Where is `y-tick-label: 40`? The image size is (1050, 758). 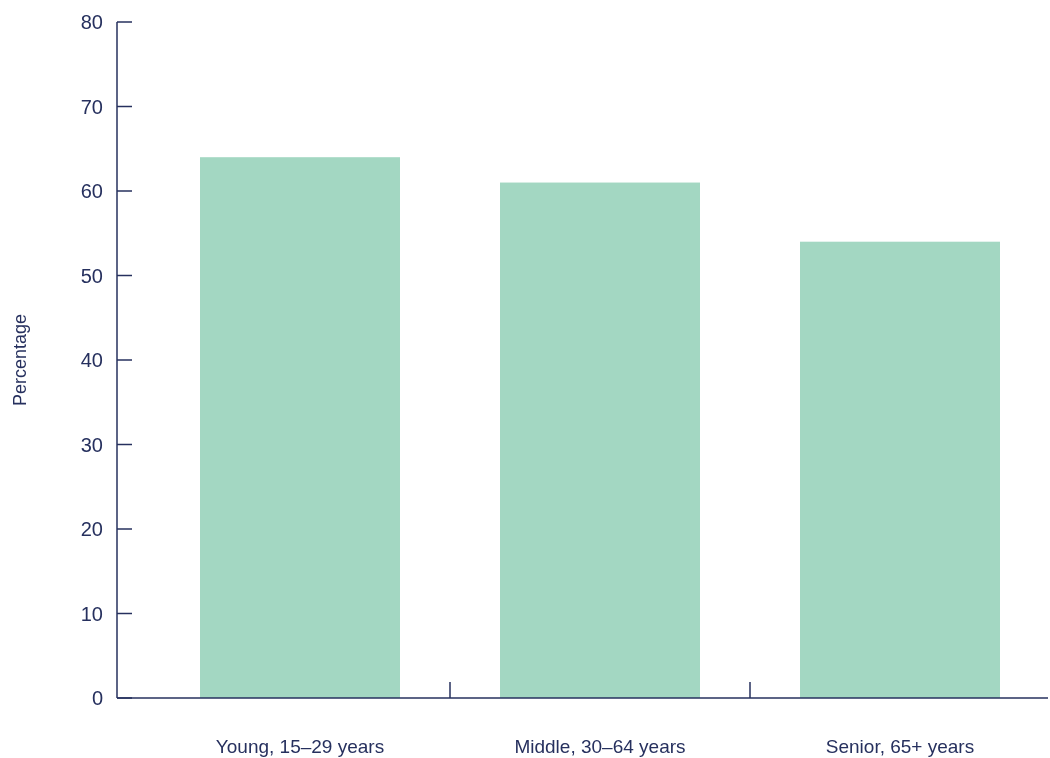 y-tick-label: 40 is located at coordinates (91, 360).